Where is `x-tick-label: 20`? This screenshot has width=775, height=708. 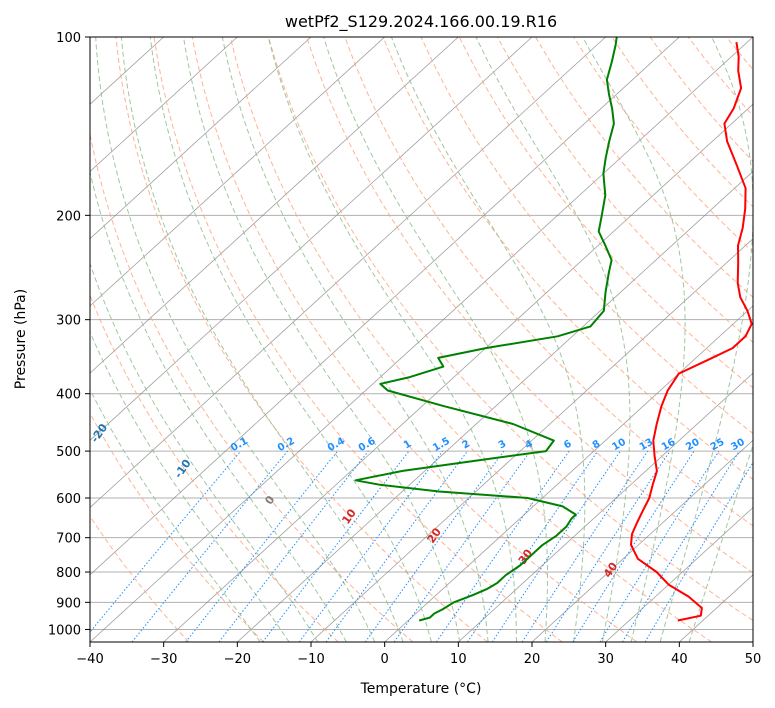
x-tick-label: 20 is located at coordinates (532, 659).